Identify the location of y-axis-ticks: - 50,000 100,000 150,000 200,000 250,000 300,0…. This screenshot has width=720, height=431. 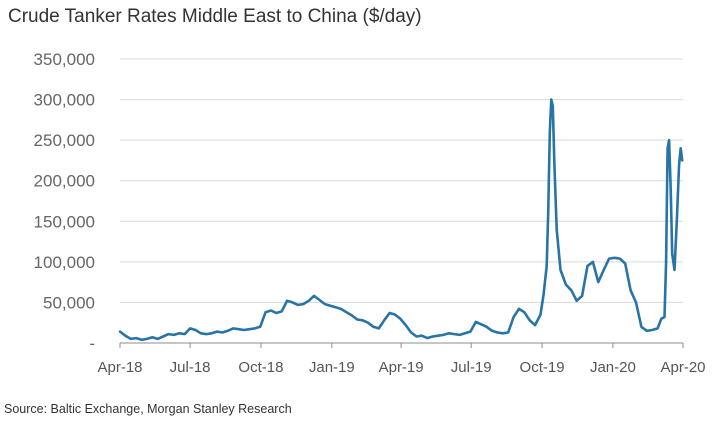
(64, 201).